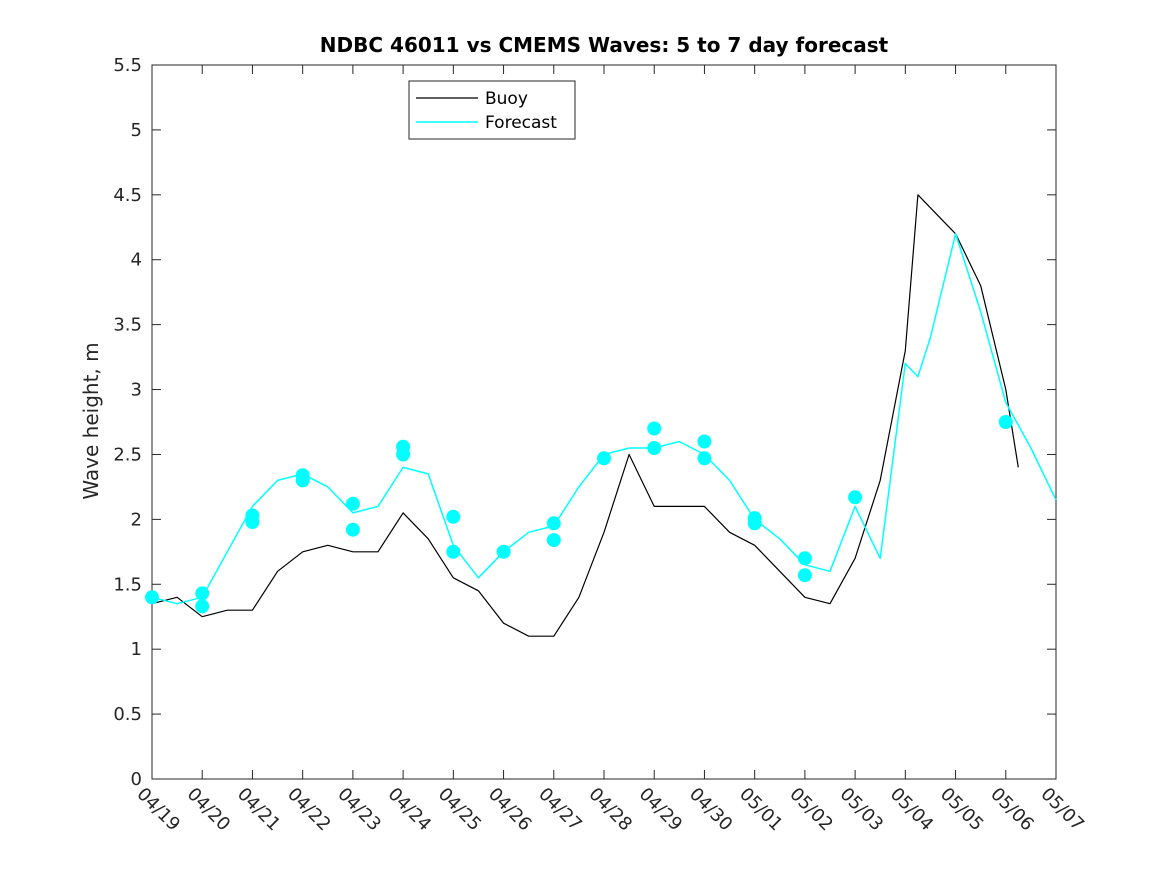  Describe the element at coordinates (1062, 810) in the screenshot. I see `x-tick-label: 05/07` at that location.